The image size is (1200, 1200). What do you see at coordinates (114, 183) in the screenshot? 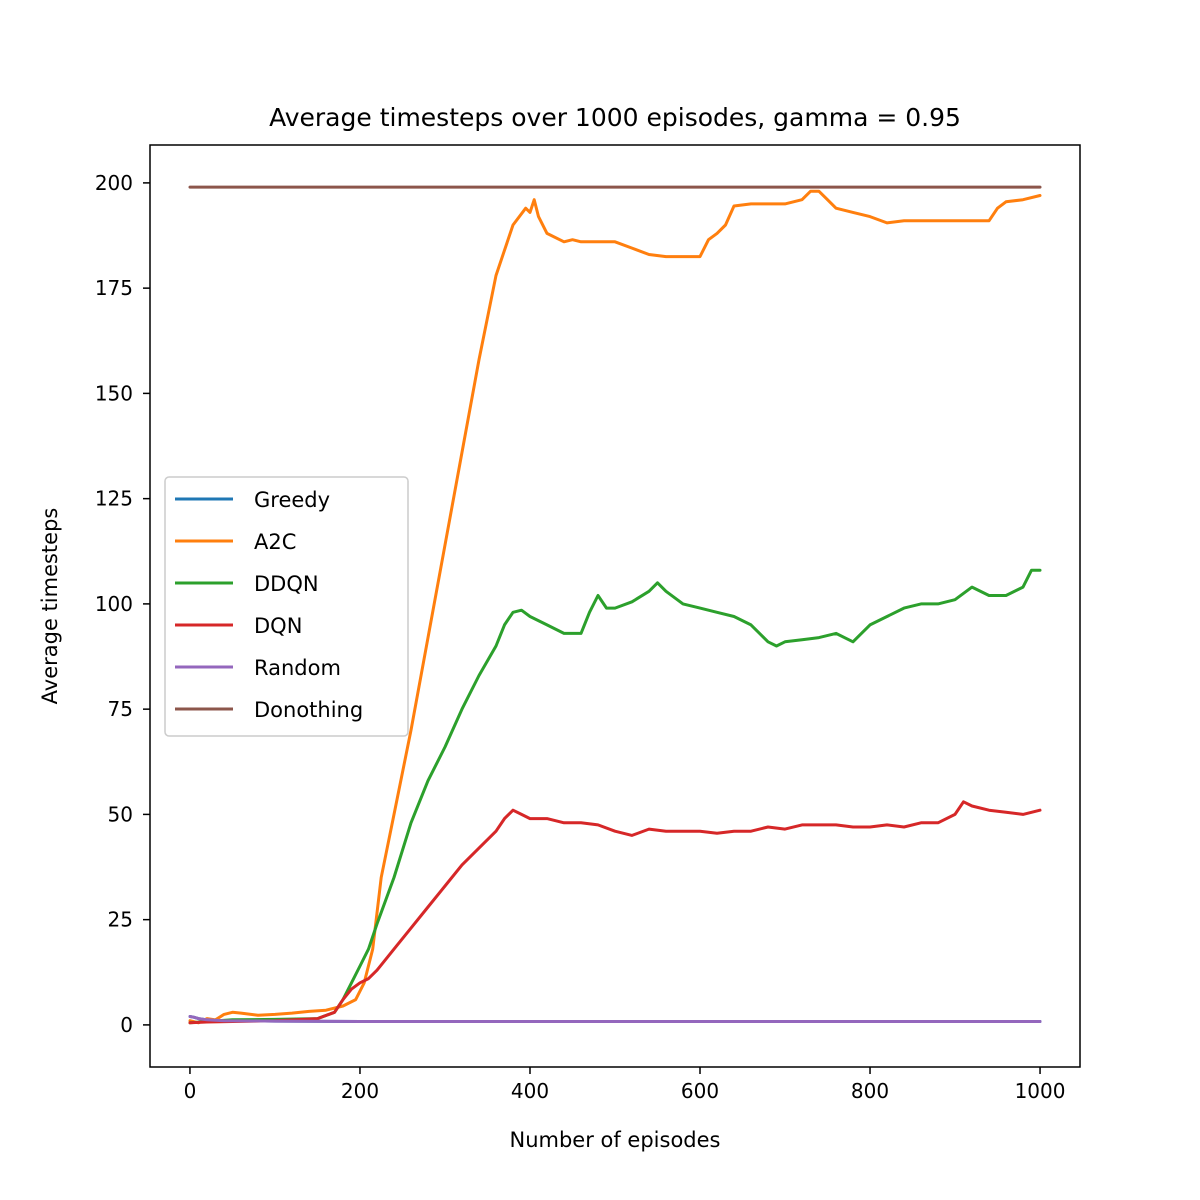
I see `y-tick-label: 200` at bounding box center [114, 183].